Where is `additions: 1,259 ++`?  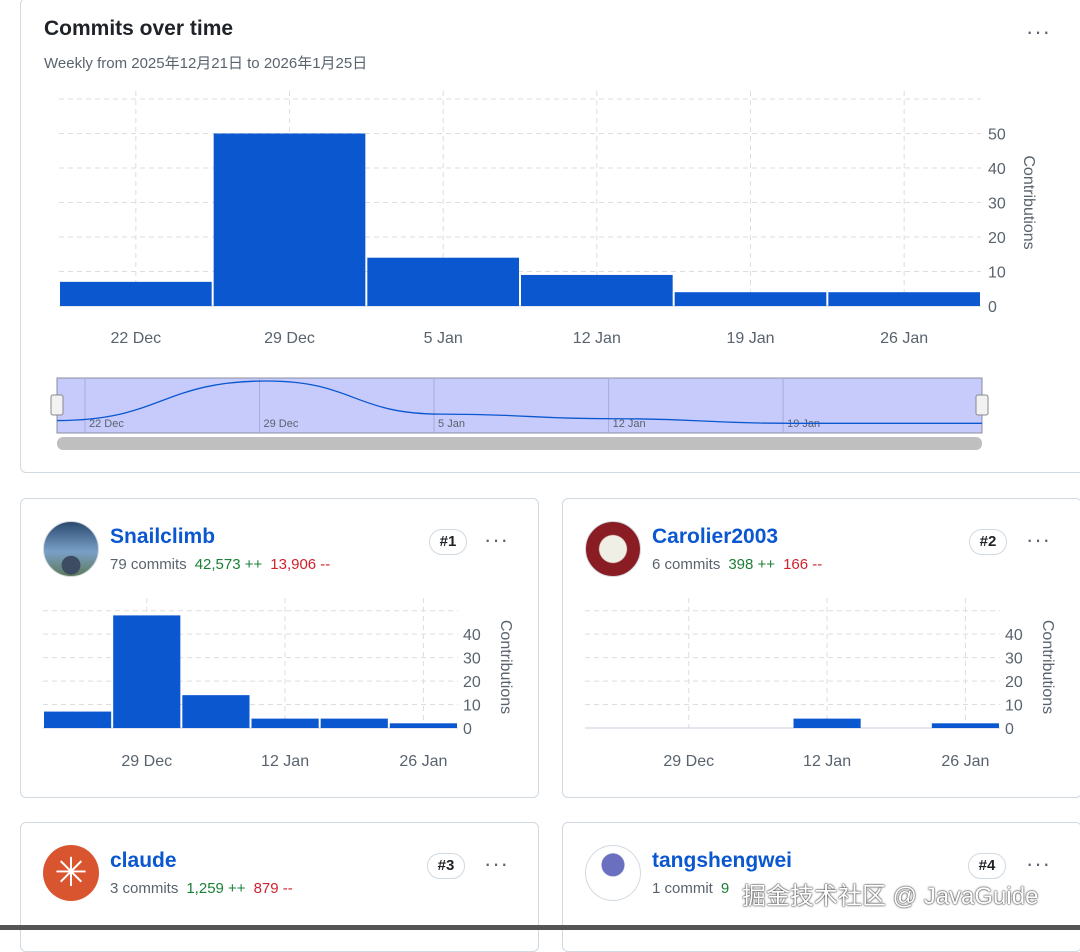 additions: 1,259 ++ is located at coordinates (216, 888).